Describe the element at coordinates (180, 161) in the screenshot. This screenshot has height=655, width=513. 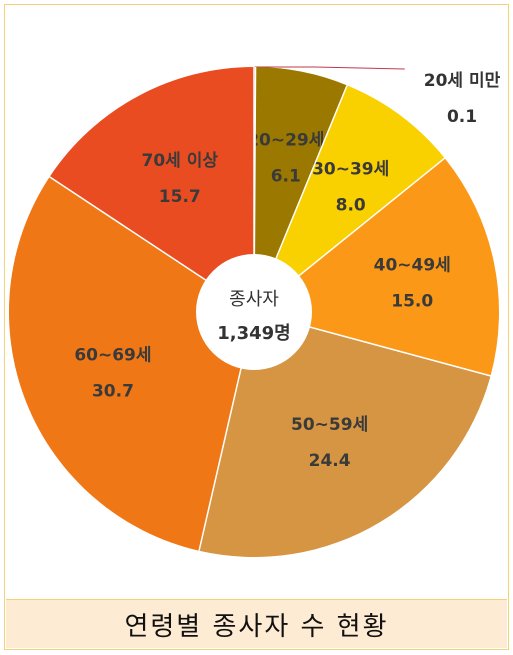
I see `slice-label: 70세 이상` at that location.